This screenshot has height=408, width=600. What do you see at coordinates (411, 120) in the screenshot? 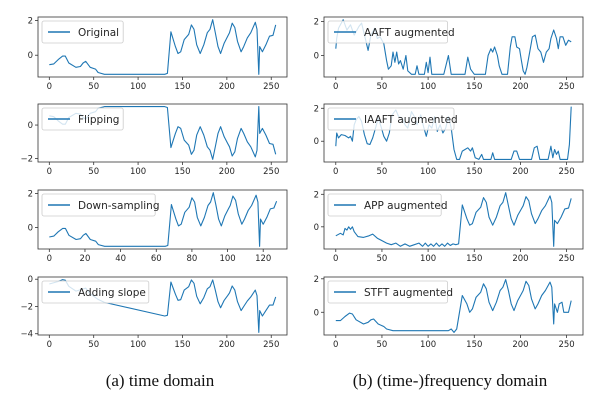
I see `legend-label: IAAFT augmented` at bounding box center [411, 120].